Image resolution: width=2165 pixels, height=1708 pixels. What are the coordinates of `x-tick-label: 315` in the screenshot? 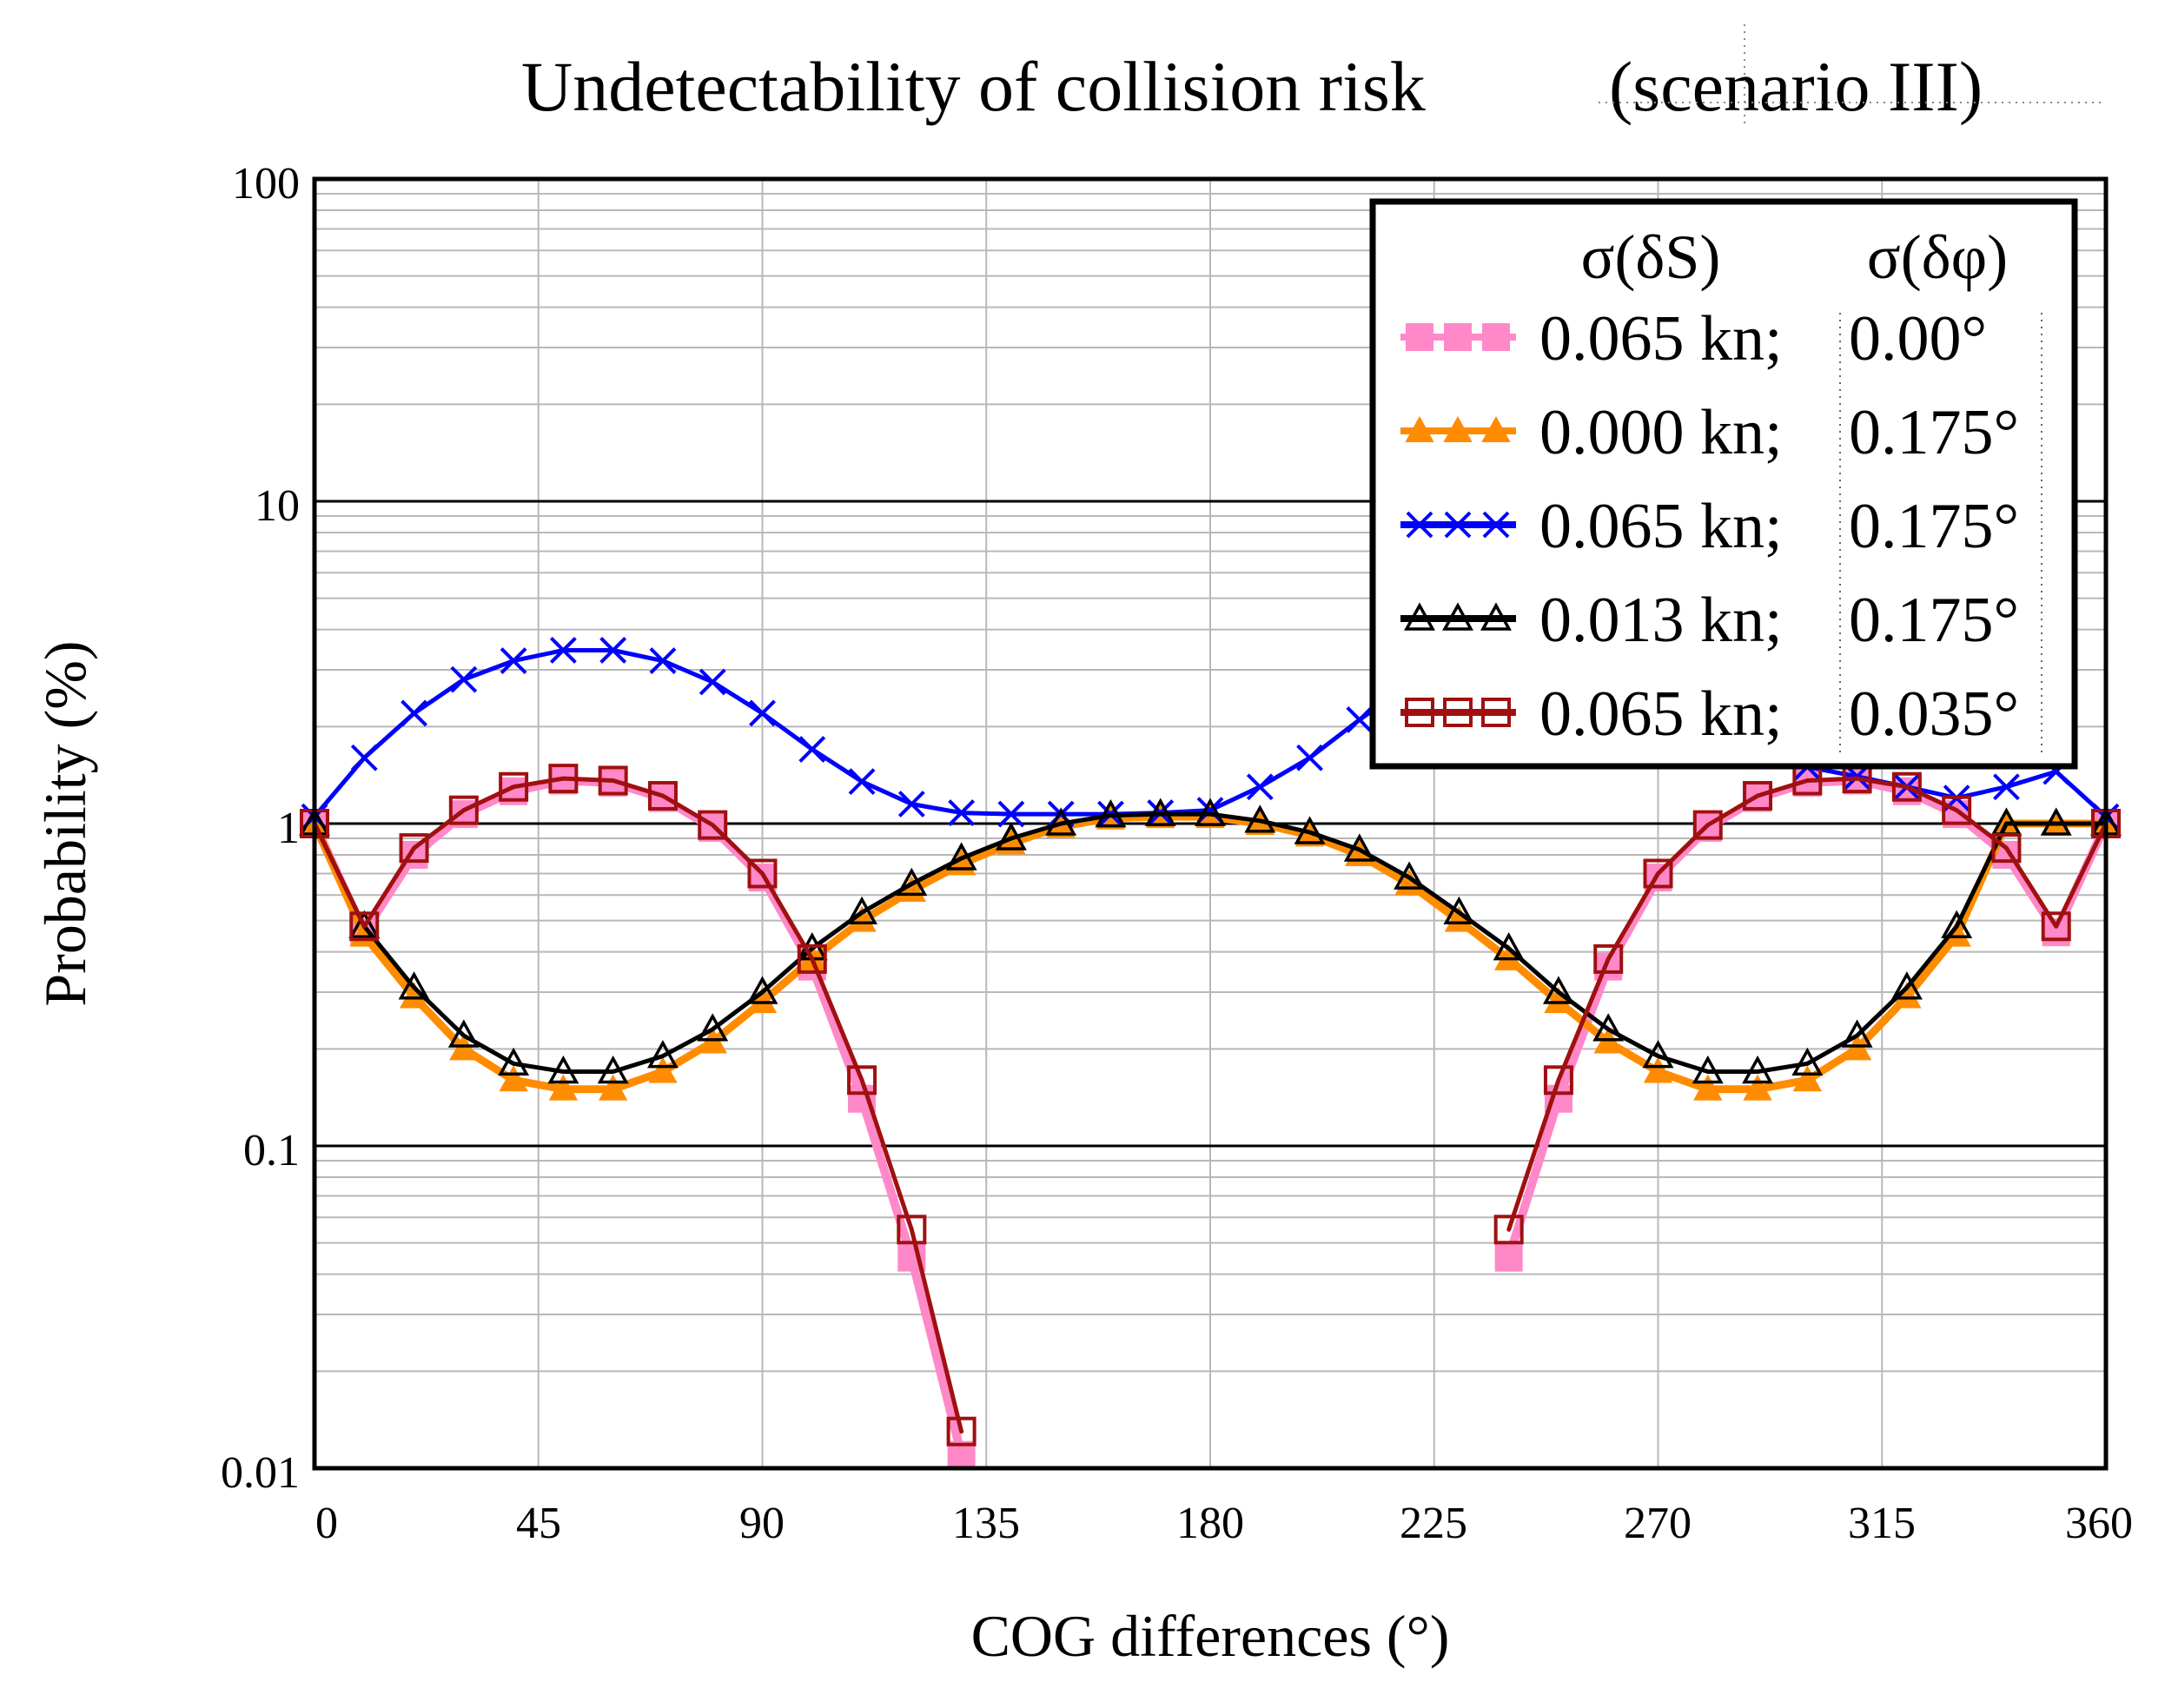 It's located at (1882, 1523).